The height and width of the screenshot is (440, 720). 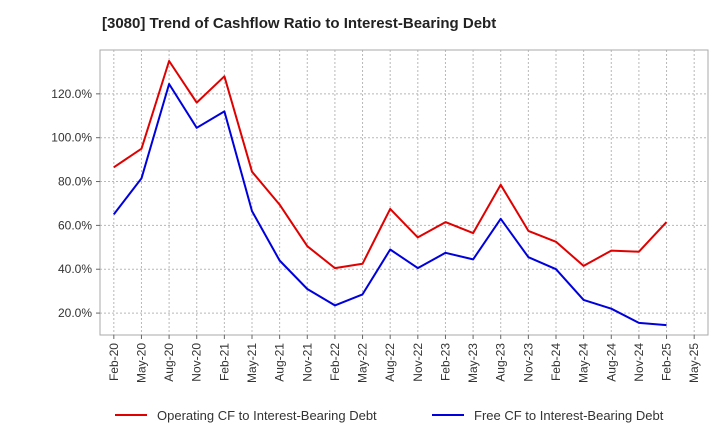 I want to click on x-tick-label: Aug-22, so click(x=390, y=362).